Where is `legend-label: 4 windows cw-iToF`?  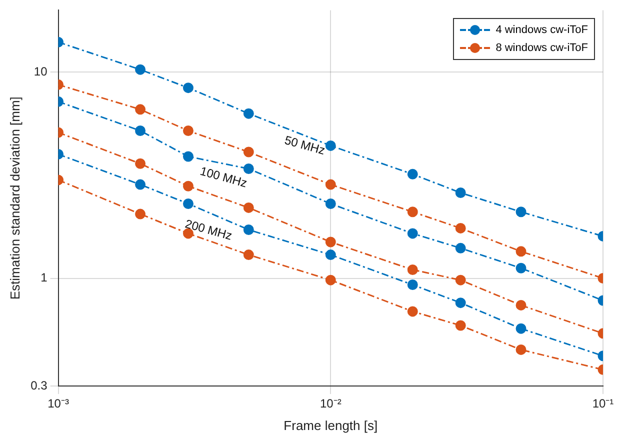 legend-label: 4 windows cw-iToF is located at coordinates (542, 30).